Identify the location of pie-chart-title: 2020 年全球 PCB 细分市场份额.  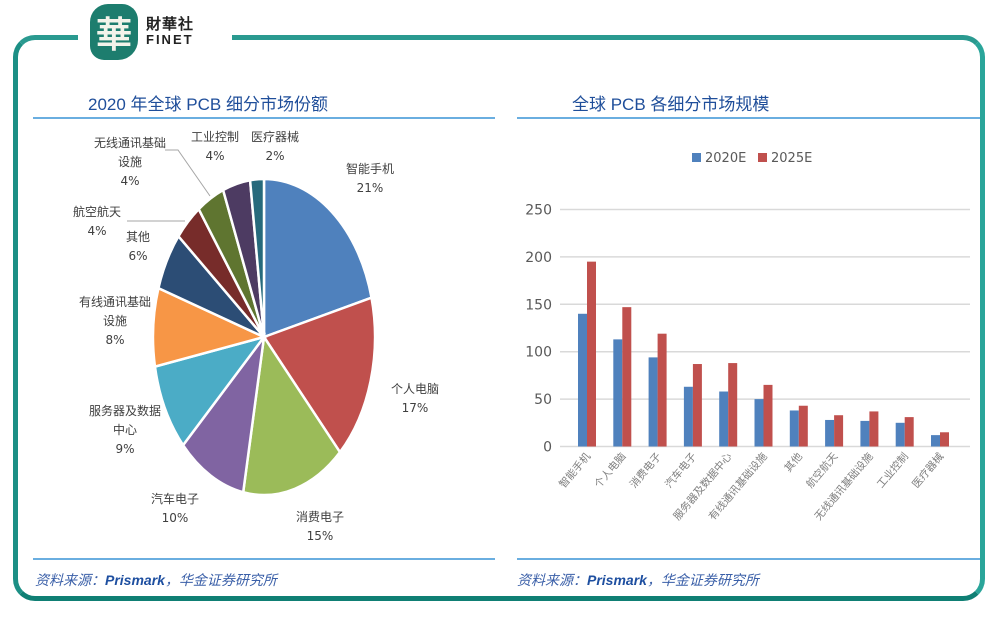
(208, 104).